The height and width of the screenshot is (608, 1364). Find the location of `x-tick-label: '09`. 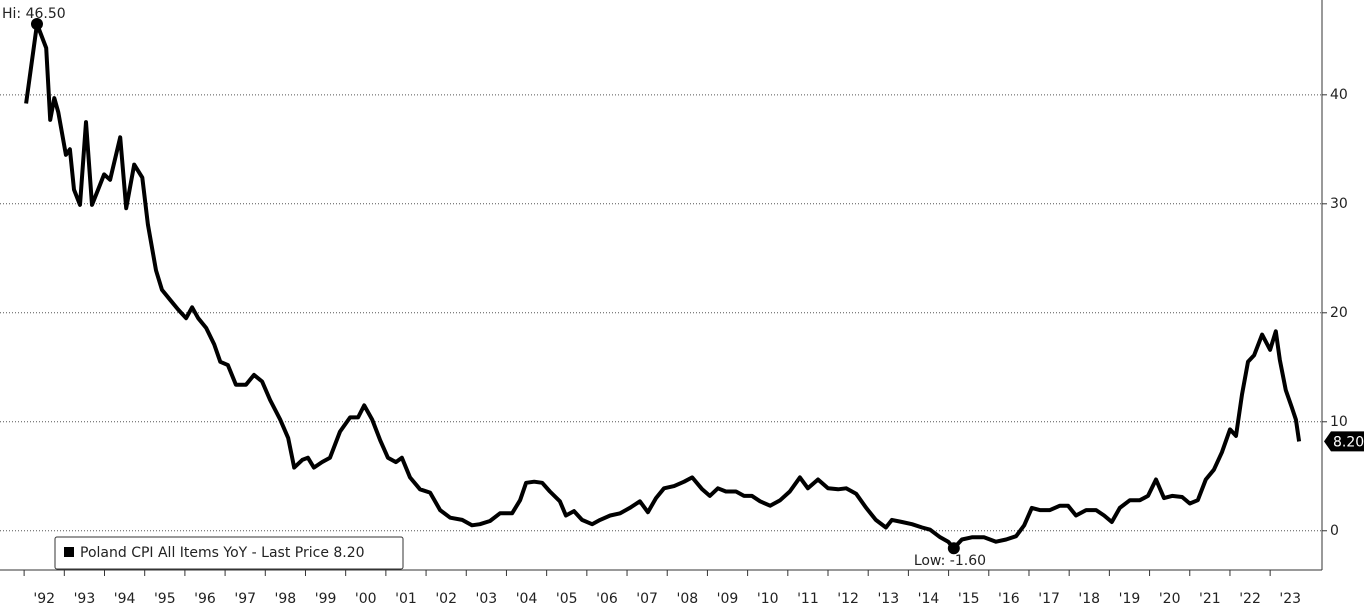

x-tick-label: '09 is located at coordinates (728, 599).